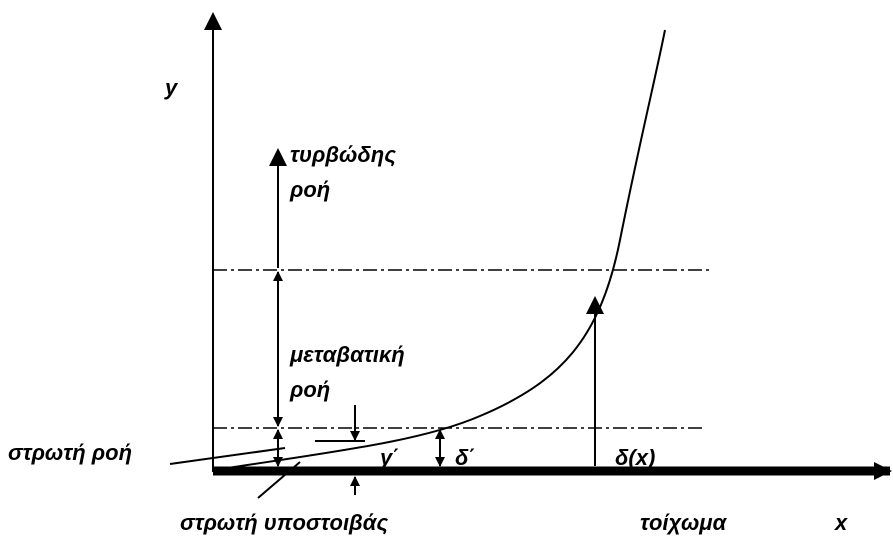 The image size is (893, 543). I want to click on delta-x-label: δ(x), so click(635, 457).